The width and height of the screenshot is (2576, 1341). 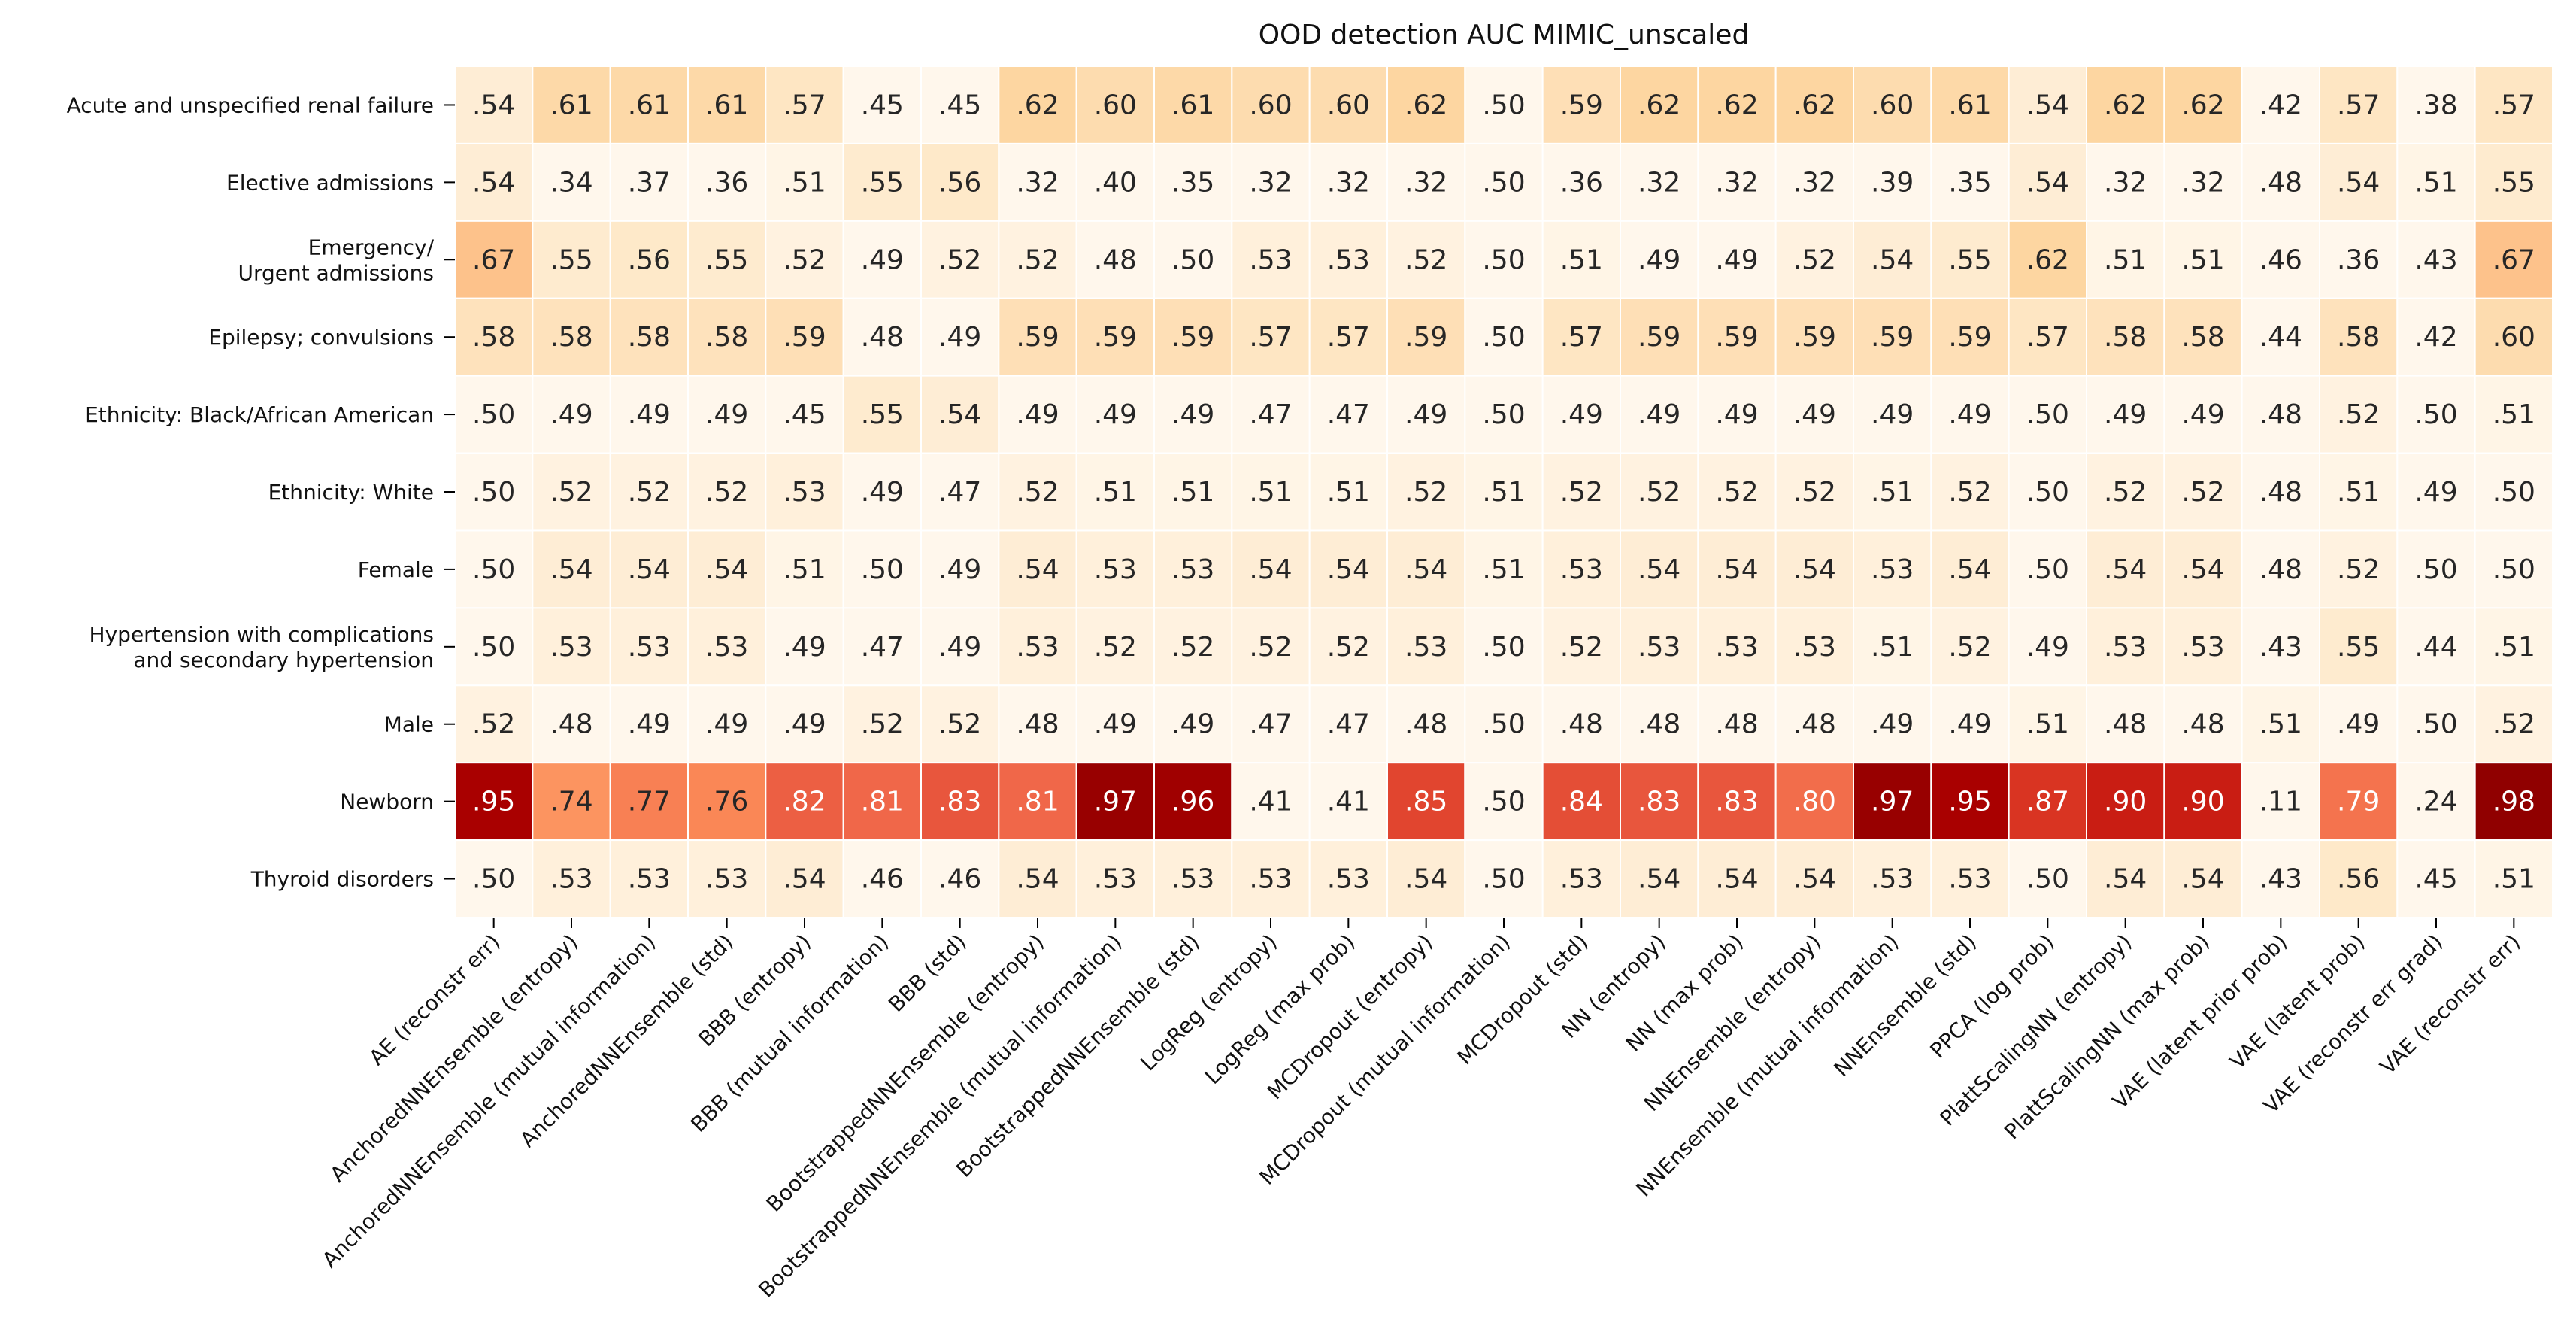 What do you see at coordinates (2358, 647) in the screenshot?
I see `cell-value-label: .55` at bounding box center [2358, 647].